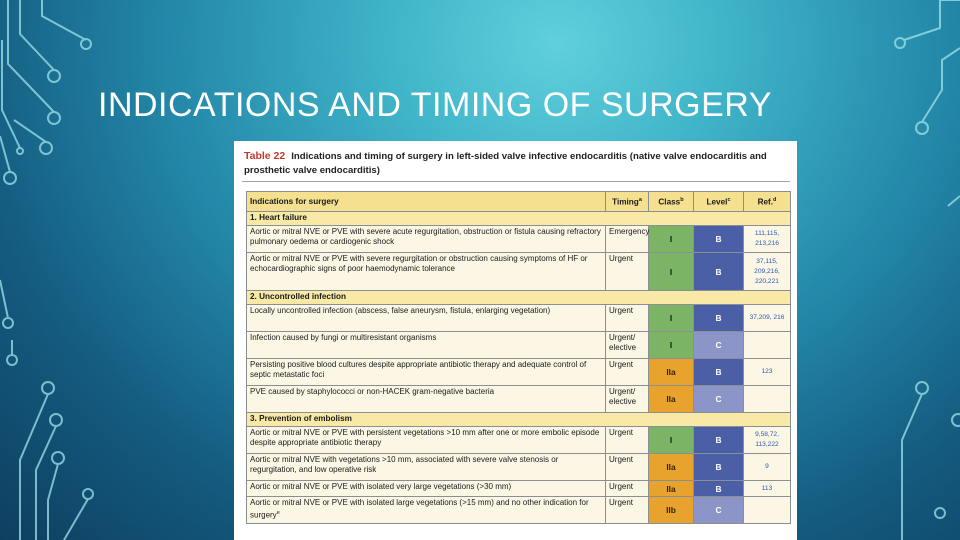 The image size is (960, 540). What do you see at coordinates (435, 105) in the screenshot?
I see `slide-title: INDICATIONS AND TIMING OF SURGERY` at bounding box center [435, 105].